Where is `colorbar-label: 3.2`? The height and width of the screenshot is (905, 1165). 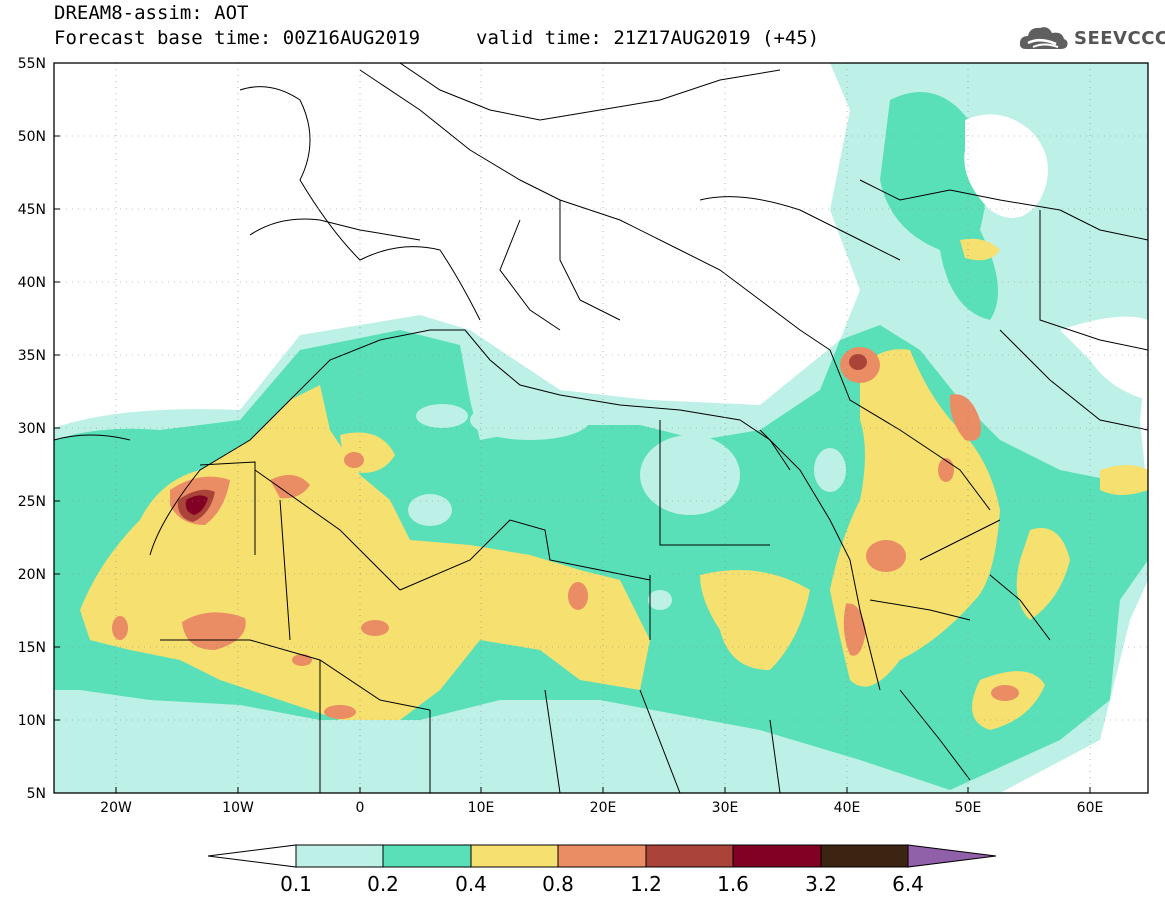
colorbar-label: 3.2 is located at coordinates (821, 884).